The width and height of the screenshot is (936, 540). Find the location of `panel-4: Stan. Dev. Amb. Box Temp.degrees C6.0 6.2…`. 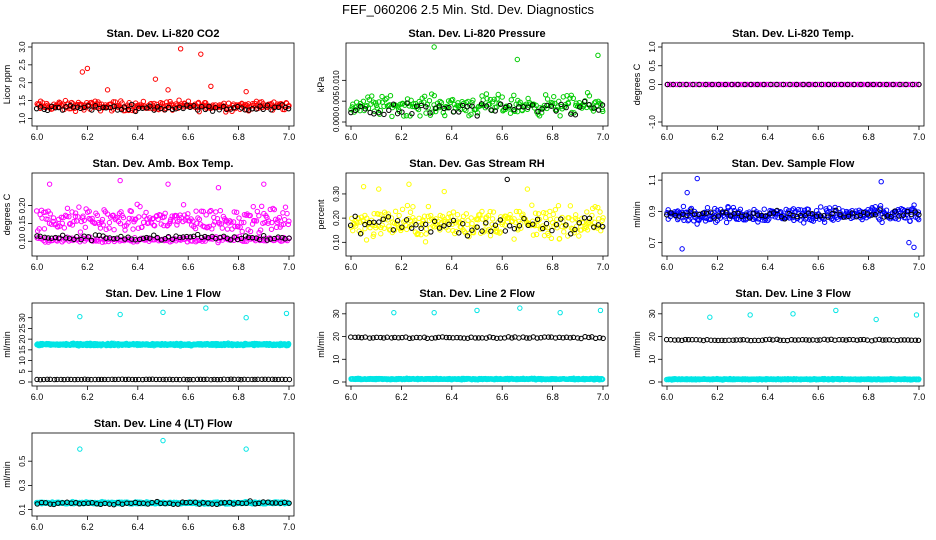

panel-4: Stan. Dev. Amb. Box Temp.degrees C6.0 6.2… is located at coordinates (148, 215).